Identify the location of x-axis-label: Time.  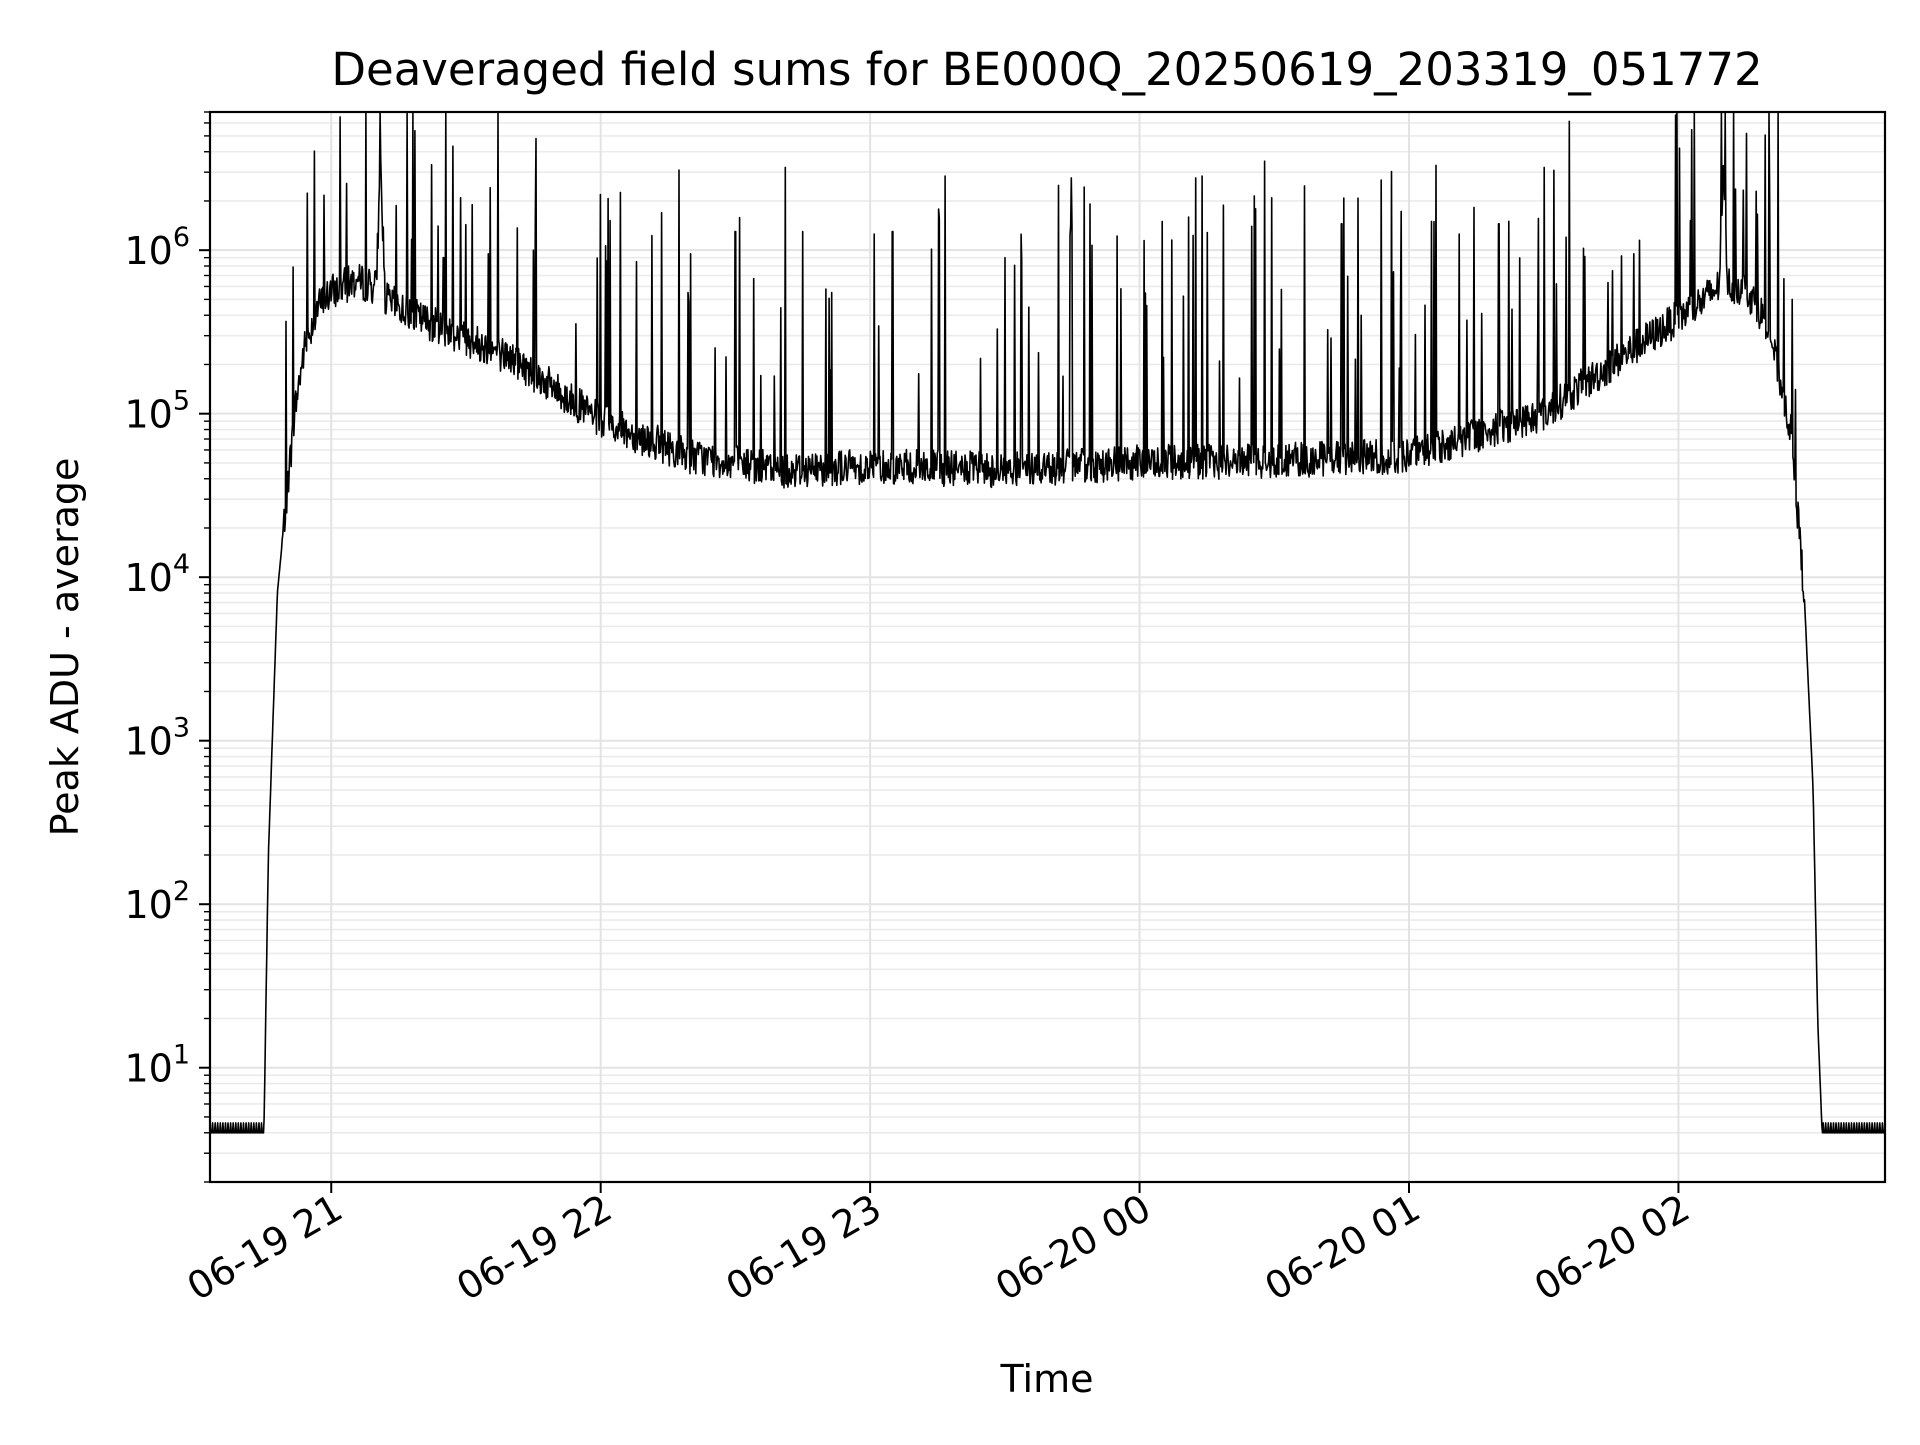
(1047, 1379).